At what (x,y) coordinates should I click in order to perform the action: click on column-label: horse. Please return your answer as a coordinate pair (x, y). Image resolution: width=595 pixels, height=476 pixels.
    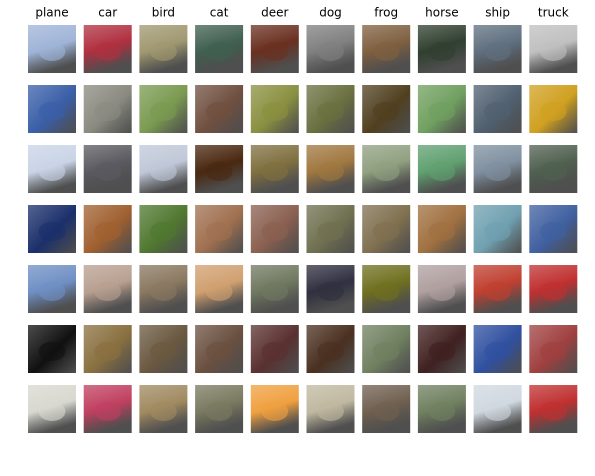
    Looking at the image, I should click on (442, 13).